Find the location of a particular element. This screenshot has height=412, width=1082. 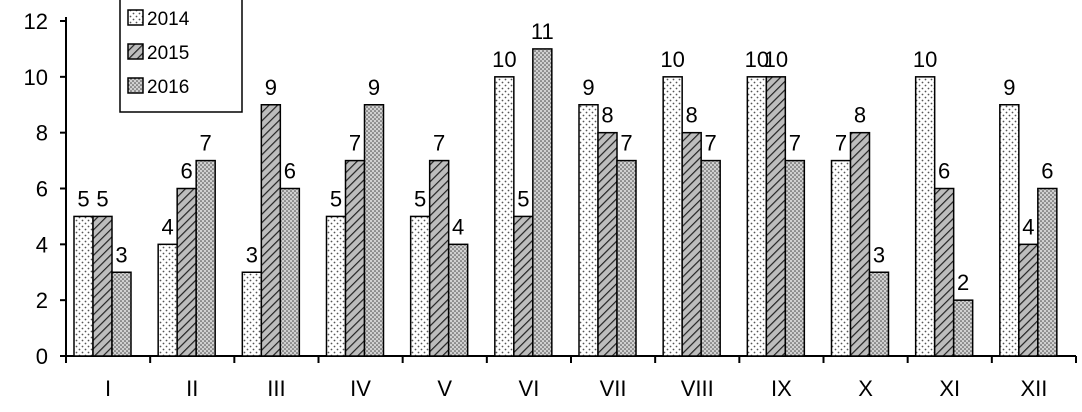

y-tick-label: 10 is located at coordinates (36, 77).